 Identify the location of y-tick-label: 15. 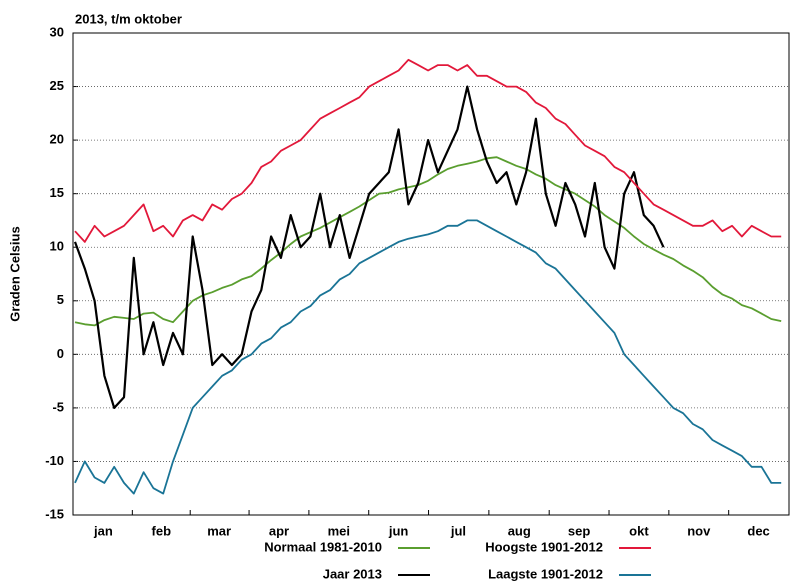
(57, 192).